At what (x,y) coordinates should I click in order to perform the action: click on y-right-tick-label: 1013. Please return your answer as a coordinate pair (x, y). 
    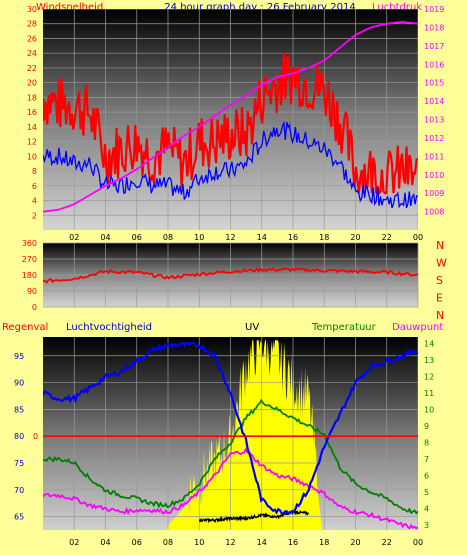
    Looking at the image, I should click on (434, 120).